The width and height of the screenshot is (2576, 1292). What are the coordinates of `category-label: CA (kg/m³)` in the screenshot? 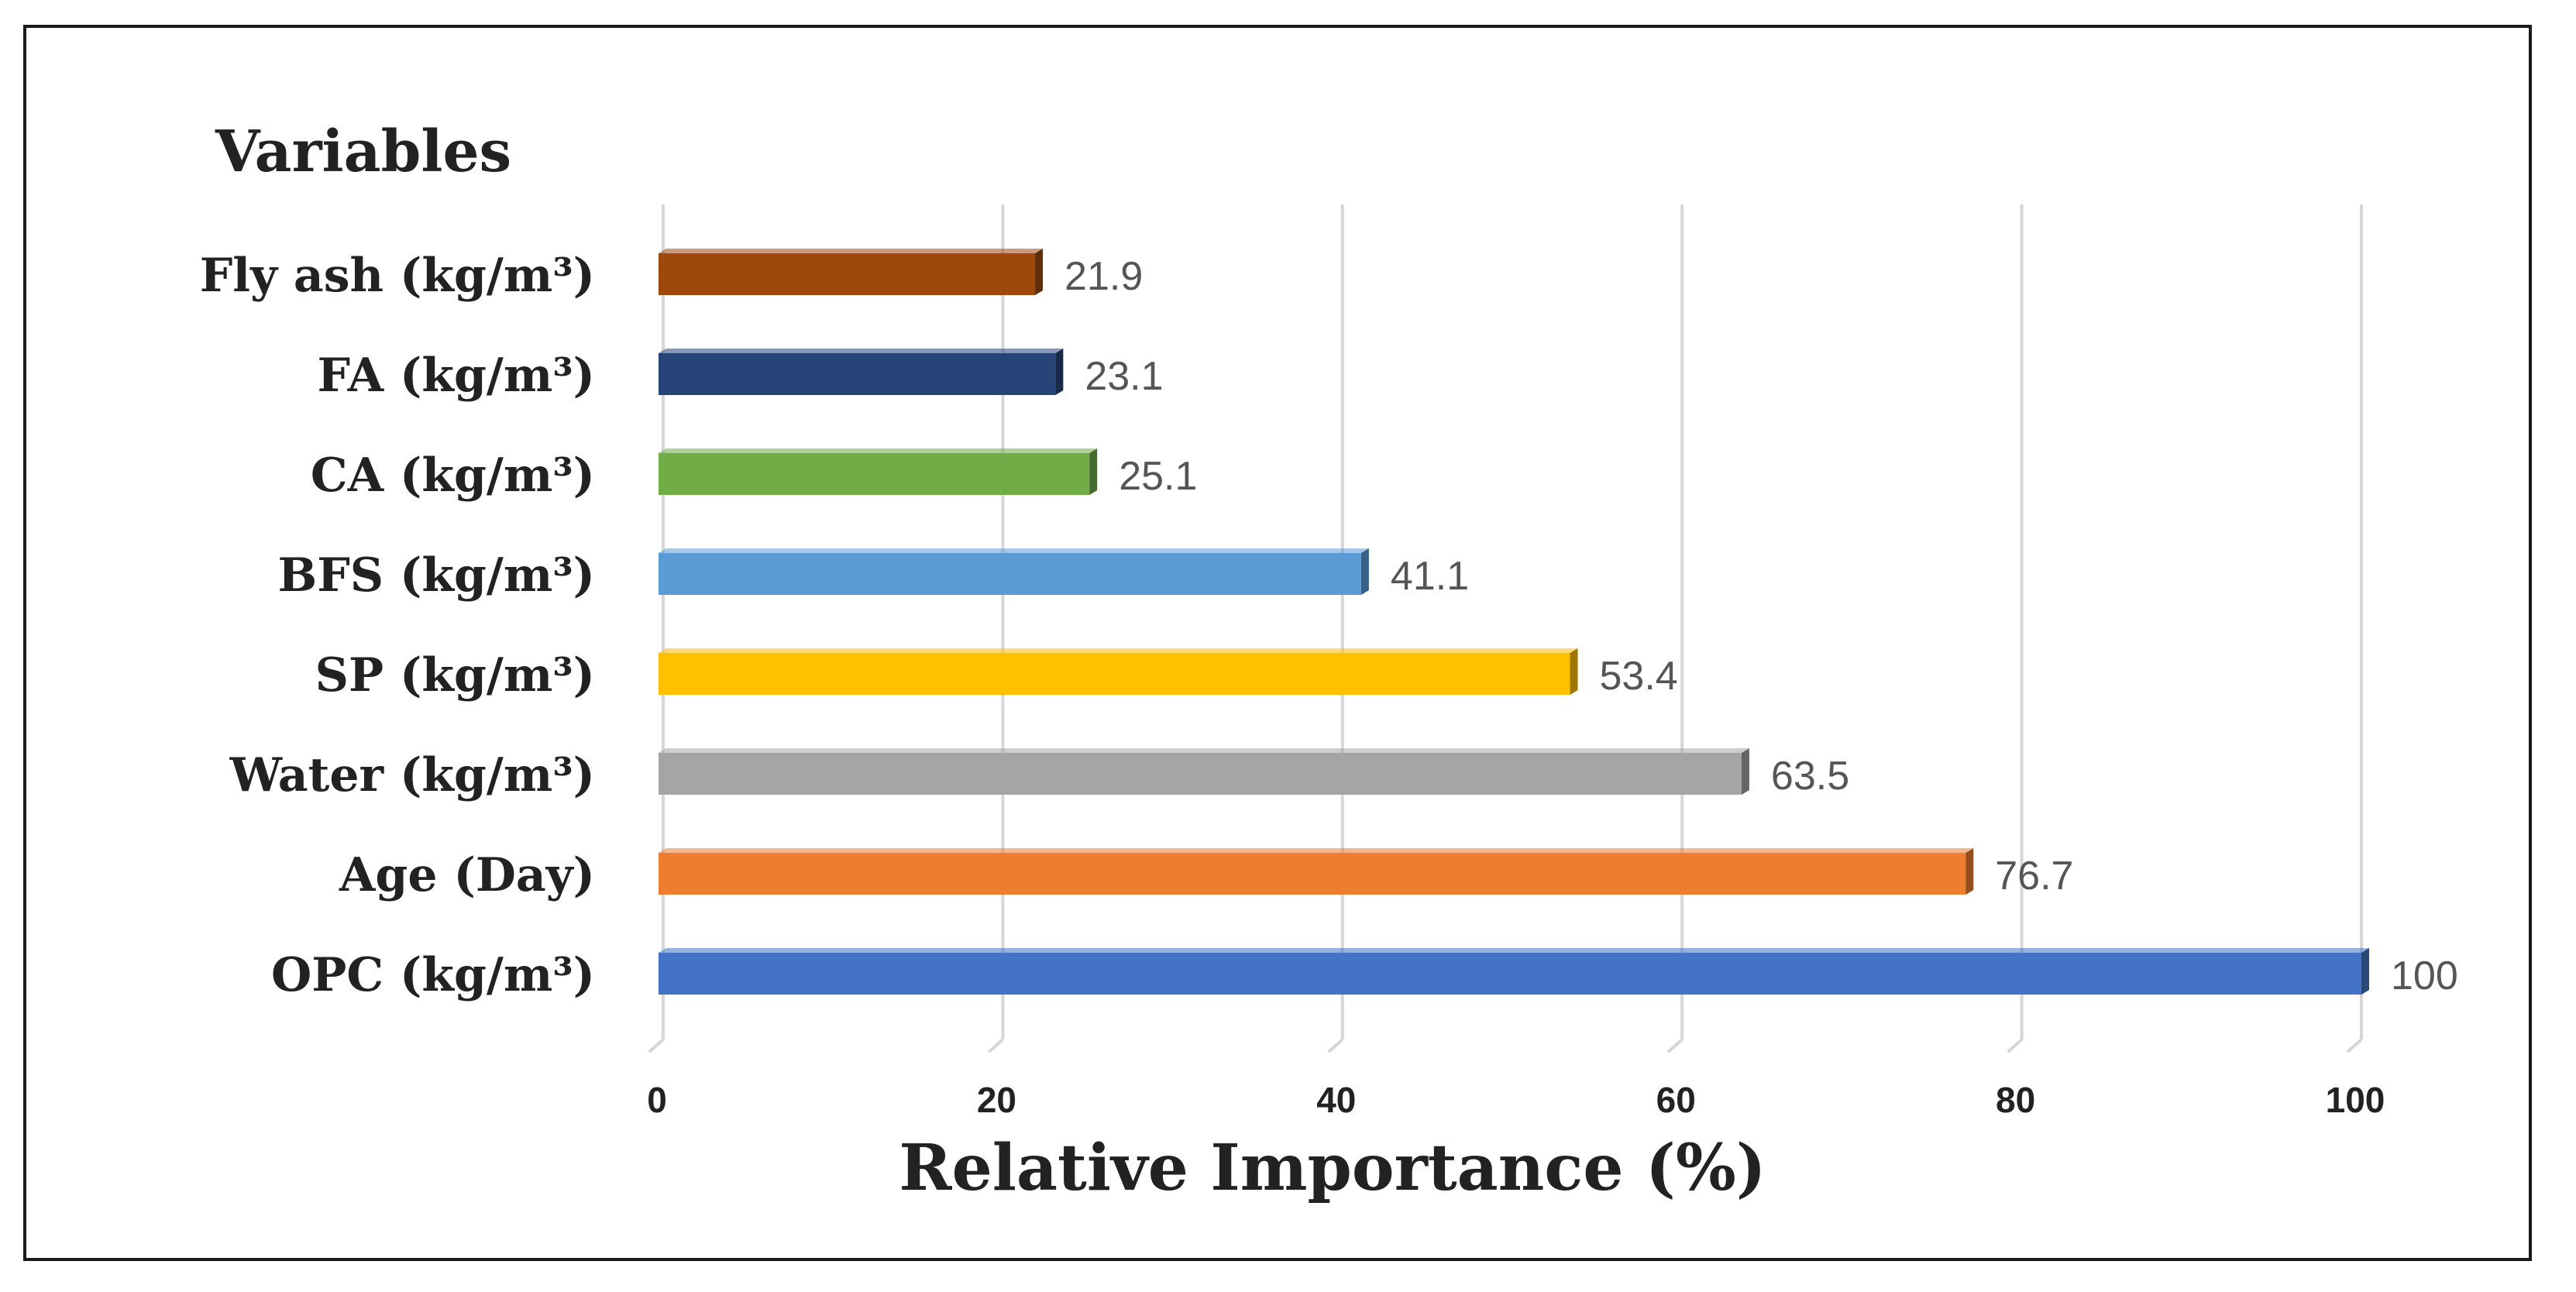 It's located at (453, 475).